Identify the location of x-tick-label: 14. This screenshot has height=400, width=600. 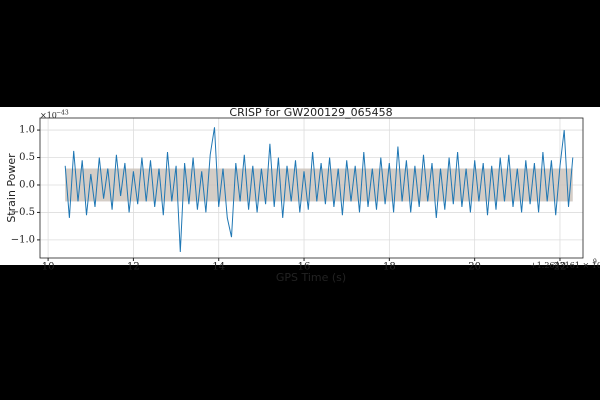
(218, 267).